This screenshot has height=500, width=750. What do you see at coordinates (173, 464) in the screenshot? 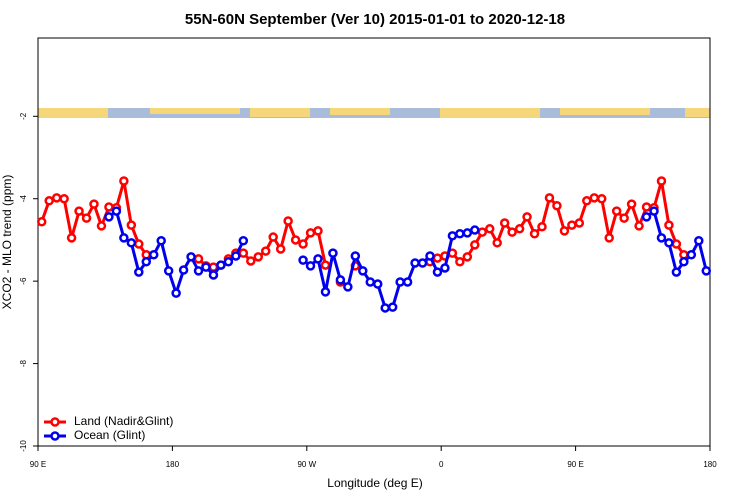
I see `x-tick-label: 180` at bounding box center [173, 464].